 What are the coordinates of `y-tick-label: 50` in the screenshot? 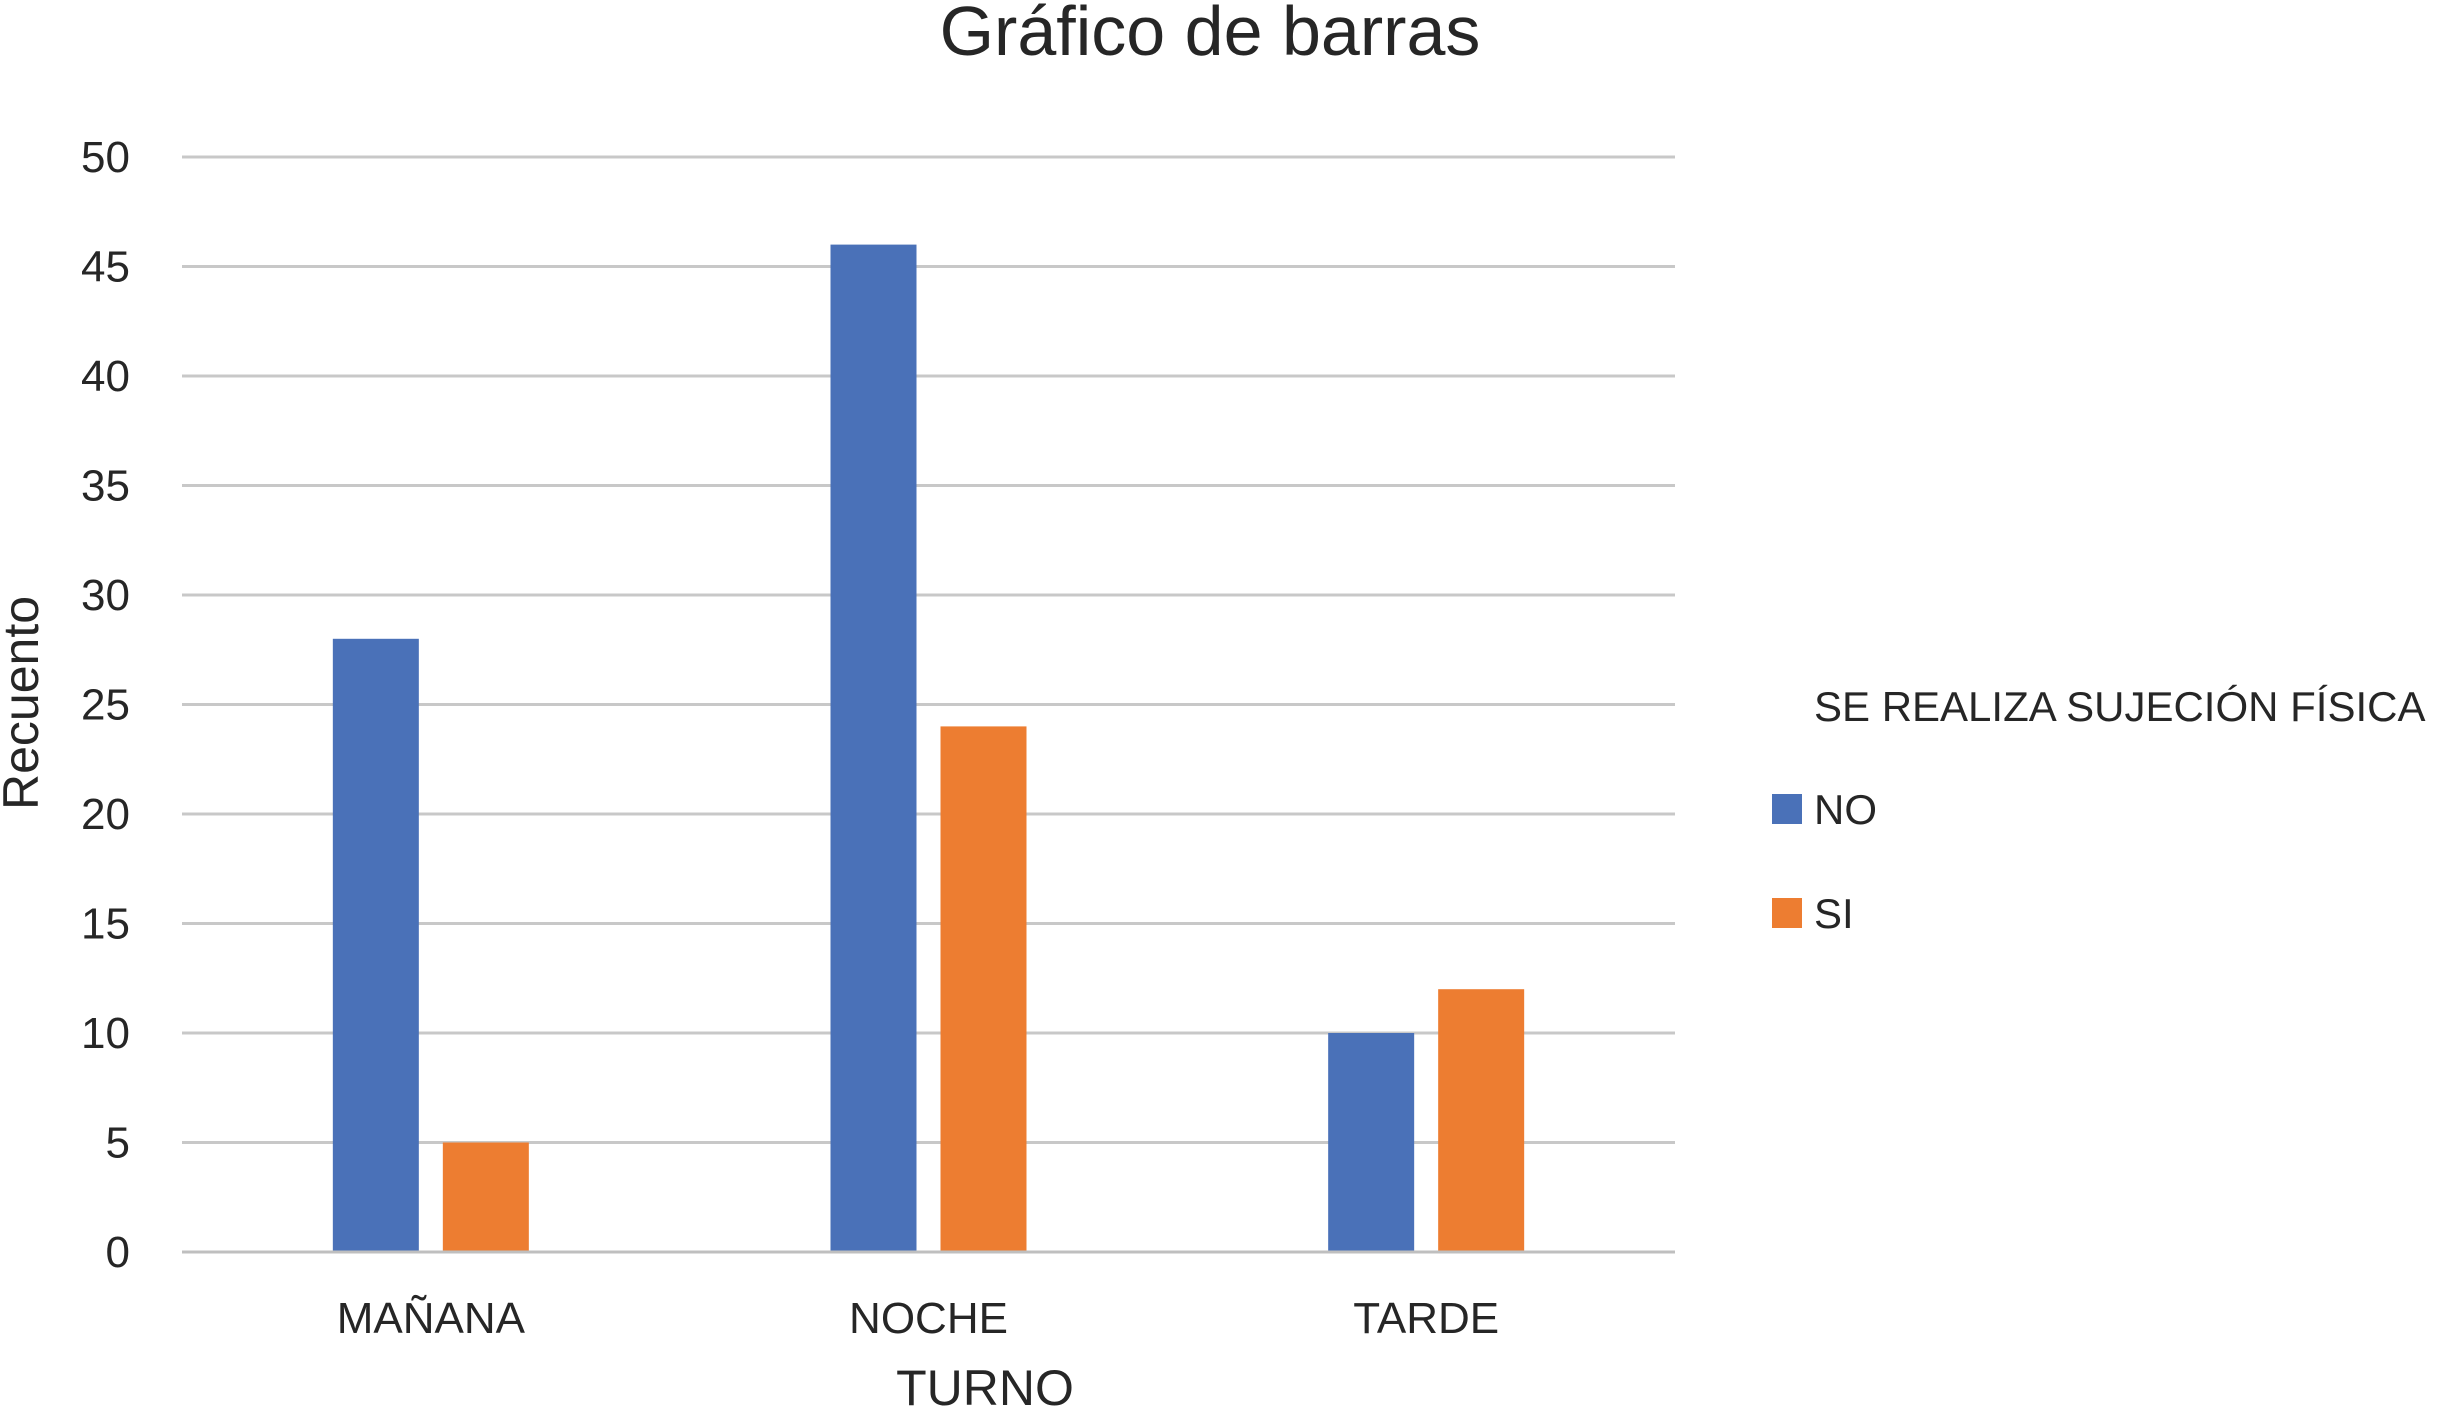 It's located at (105, 157).